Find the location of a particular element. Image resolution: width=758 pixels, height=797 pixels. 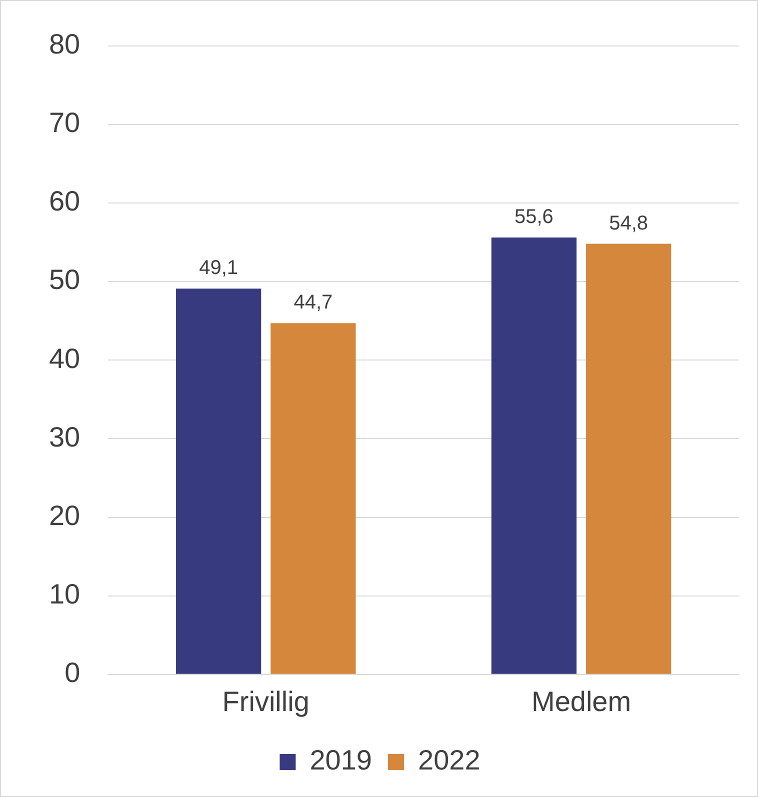

data-label: 55,6 is located at coordinates (534, 217).